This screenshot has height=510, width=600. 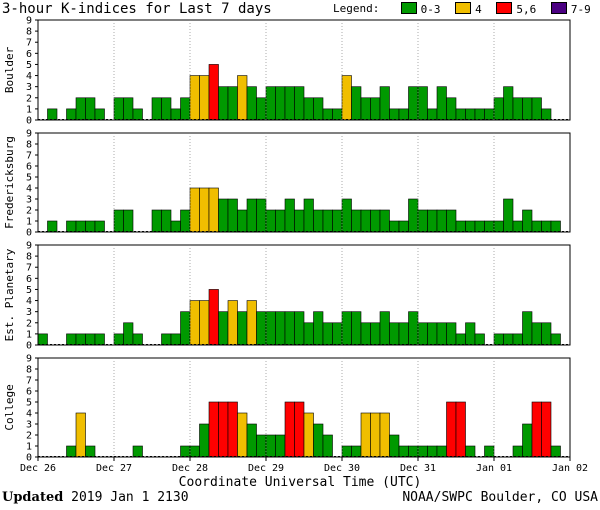 I want to click on y-tick-label: 1, so click(x=29, y=334).